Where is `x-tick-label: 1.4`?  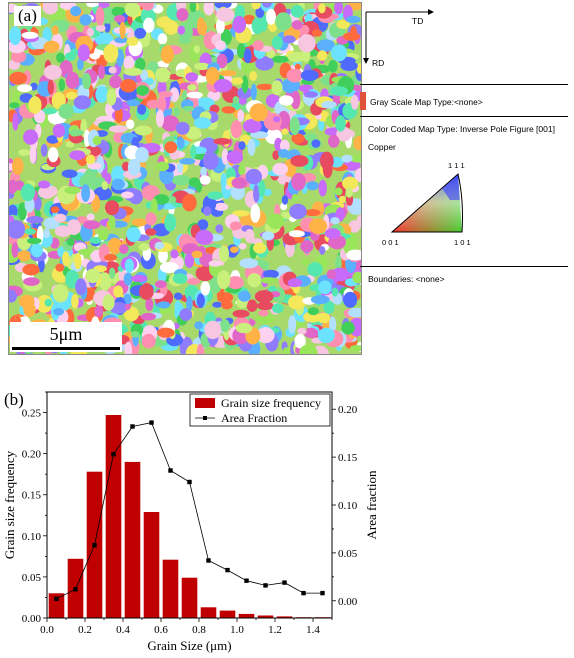
x-tick-label: 1.4 is located at coordinates (313, 630).